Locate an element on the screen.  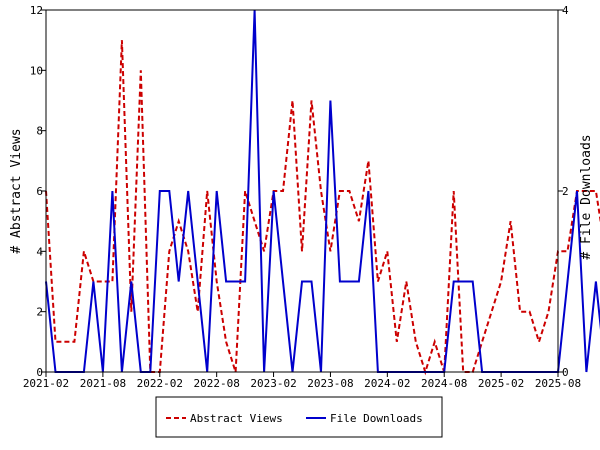
y-left-tick-label: 10 is located at coordinates (36, 70).